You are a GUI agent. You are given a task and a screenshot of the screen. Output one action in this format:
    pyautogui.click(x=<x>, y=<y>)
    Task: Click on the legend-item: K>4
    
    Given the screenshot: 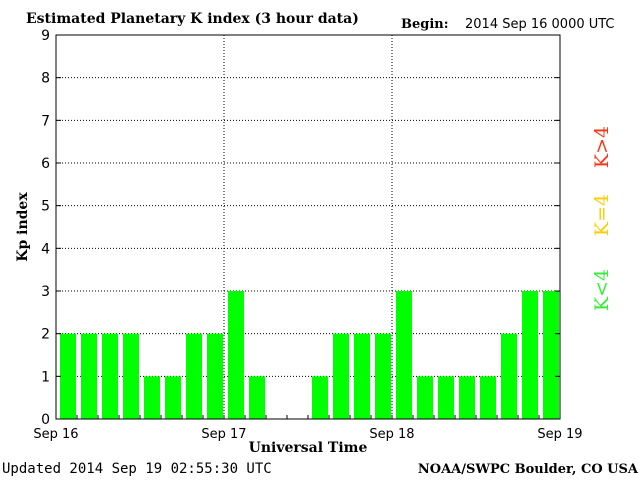 What is the action you would take?
    pyautogui.click(x=602, y=147)
    